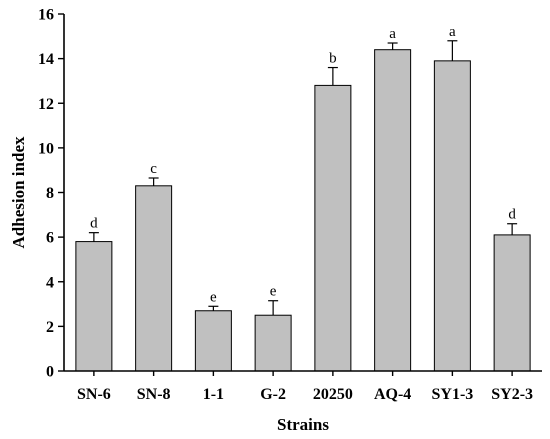 Image resolution: width=550 pixels, height=439 pixels. What do you see at coordinates (50, 238) in the screenshot?
I see `y-tick-label: 6` at bounding box center [50, 238].